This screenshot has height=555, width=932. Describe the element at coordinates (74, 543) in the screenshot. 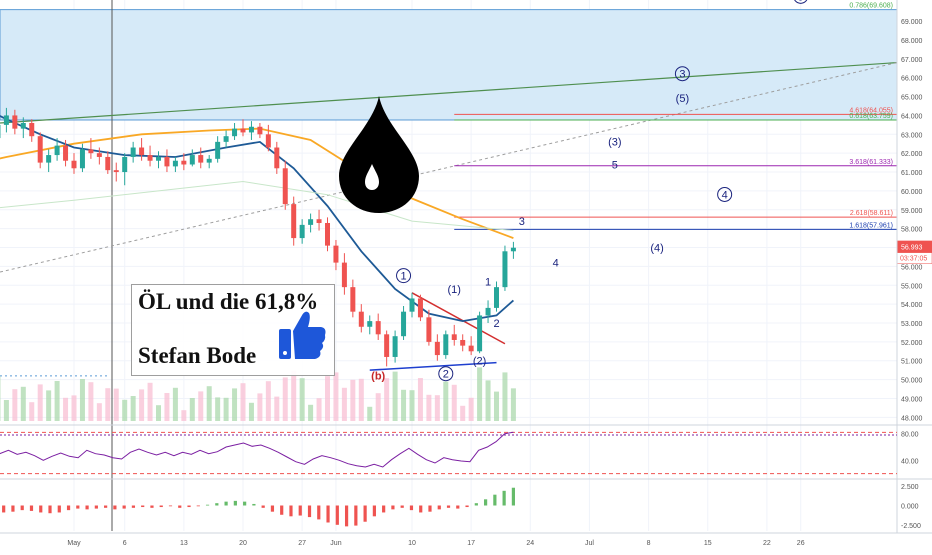

I see `x-tick-label: May` at that location.